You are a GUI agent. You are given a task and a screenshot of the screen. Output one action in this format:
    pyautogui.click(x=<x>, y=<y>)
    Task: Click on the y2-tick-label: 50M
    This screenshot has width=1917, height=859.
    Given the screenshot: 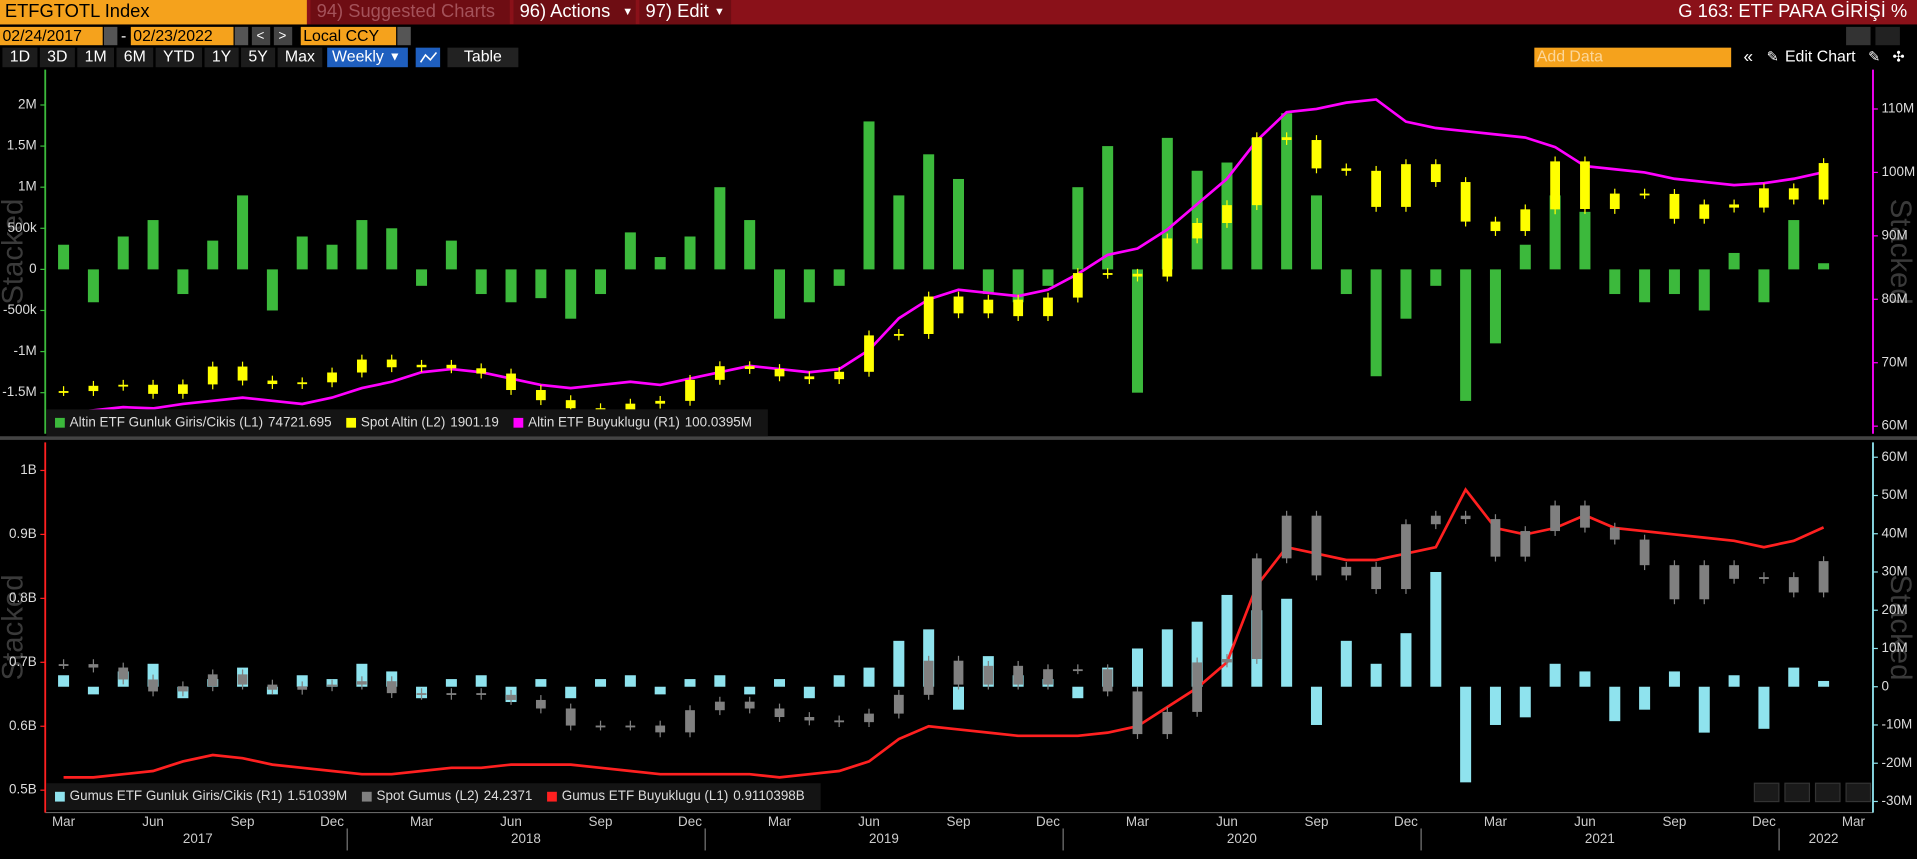 What is the action you would take?
    pyautogui.click(x=1895, y=494)
    